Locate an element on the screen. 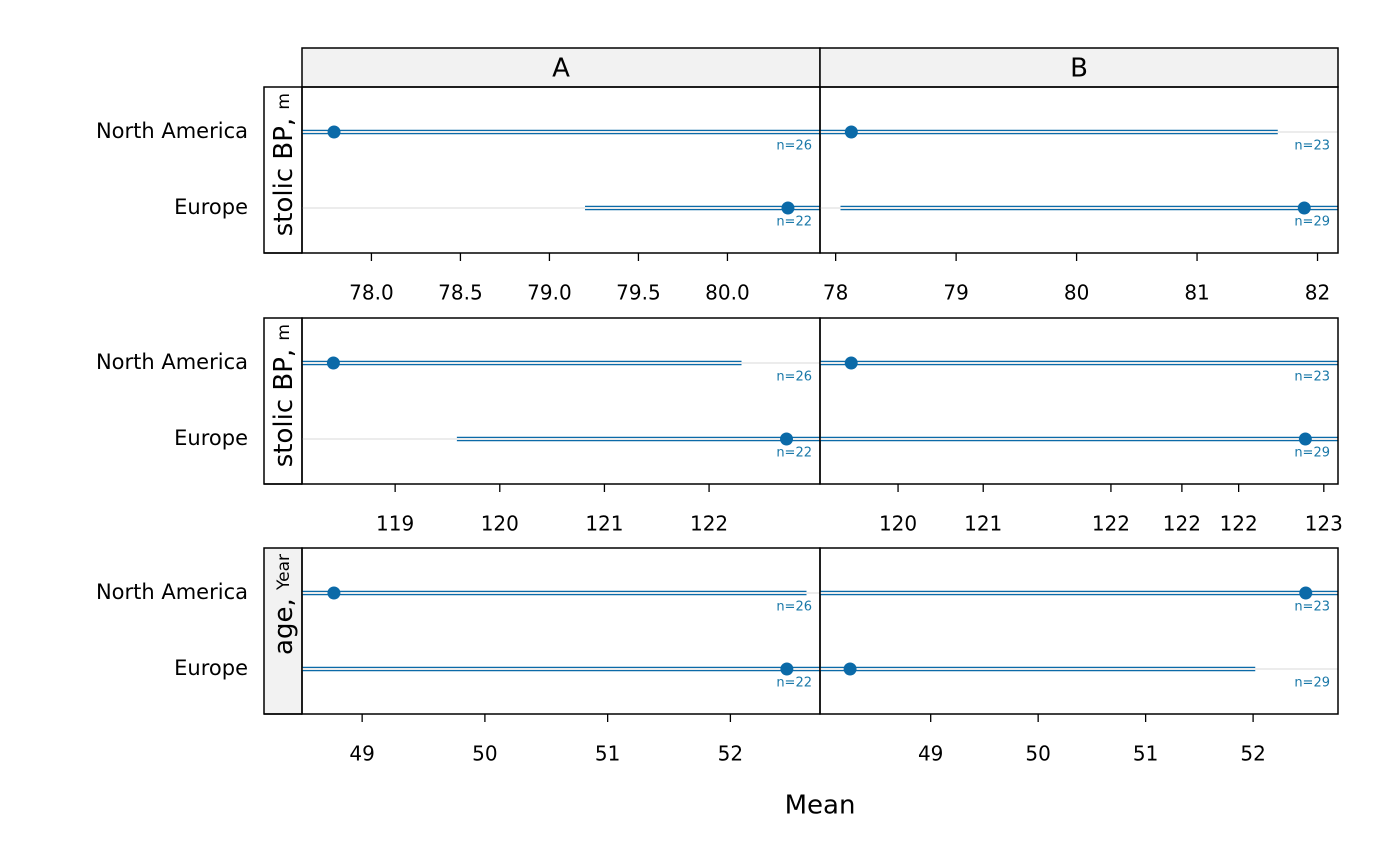 The image size is (1400, 866). x-tick-label: 79.0 is located at coordinates (549, 293).